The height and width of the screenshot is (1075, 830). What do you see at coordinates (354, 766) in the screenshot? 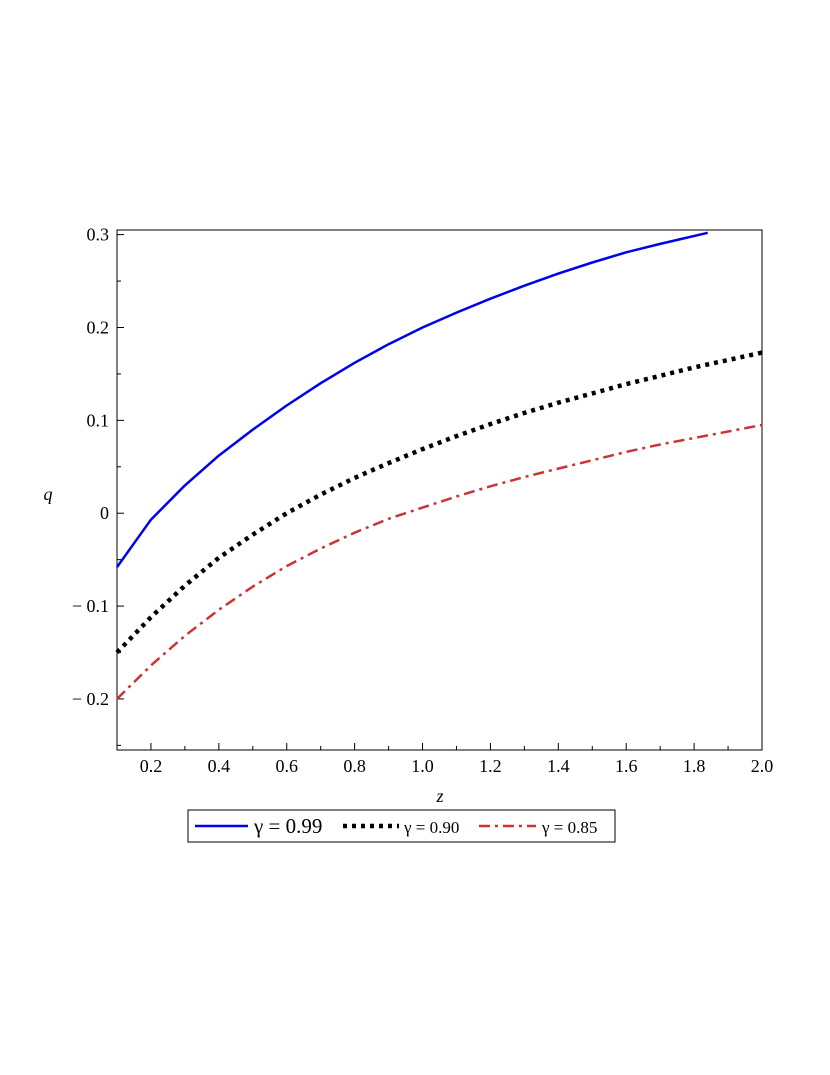
I see `x-tick-label: 0.8` at bounding box center [354, 766].